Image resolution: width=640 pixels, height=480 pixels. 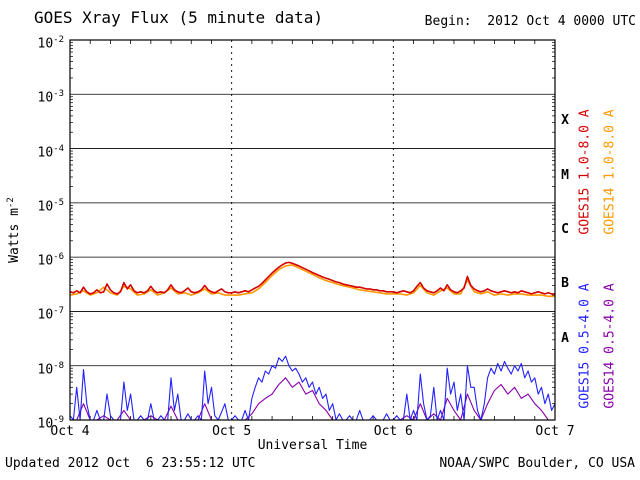 What do you see at coordinates (51, 423) in the screenshot?
I see `y-tick-label: 10⁻⁹` at bounding box center [51, 423].